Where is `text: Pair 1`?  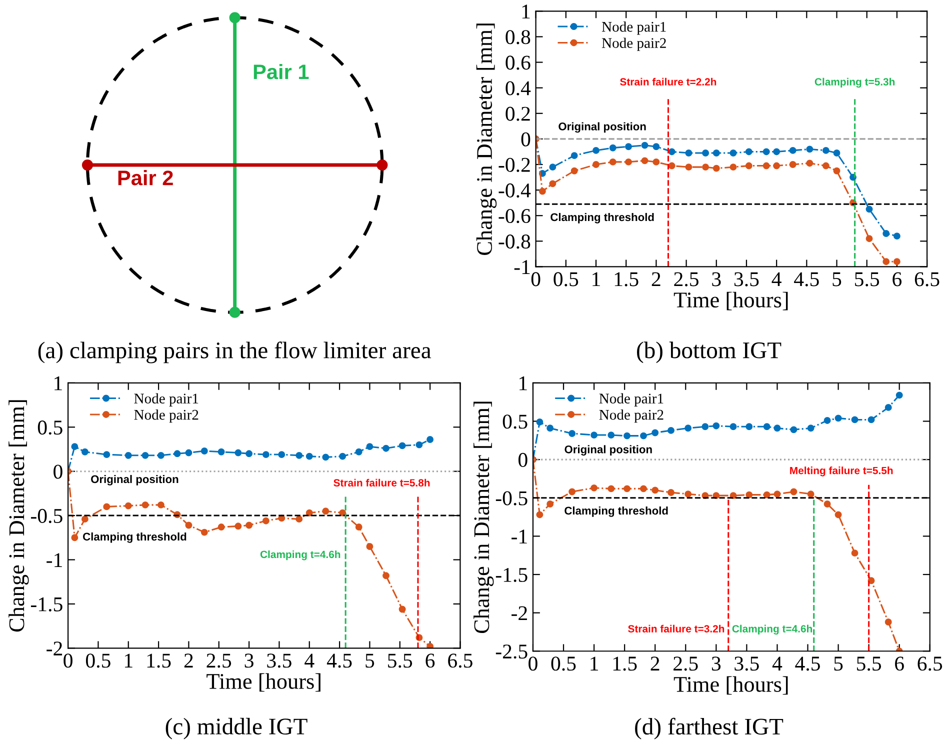
text: Pair 1 is located at coordinates (281, 72).